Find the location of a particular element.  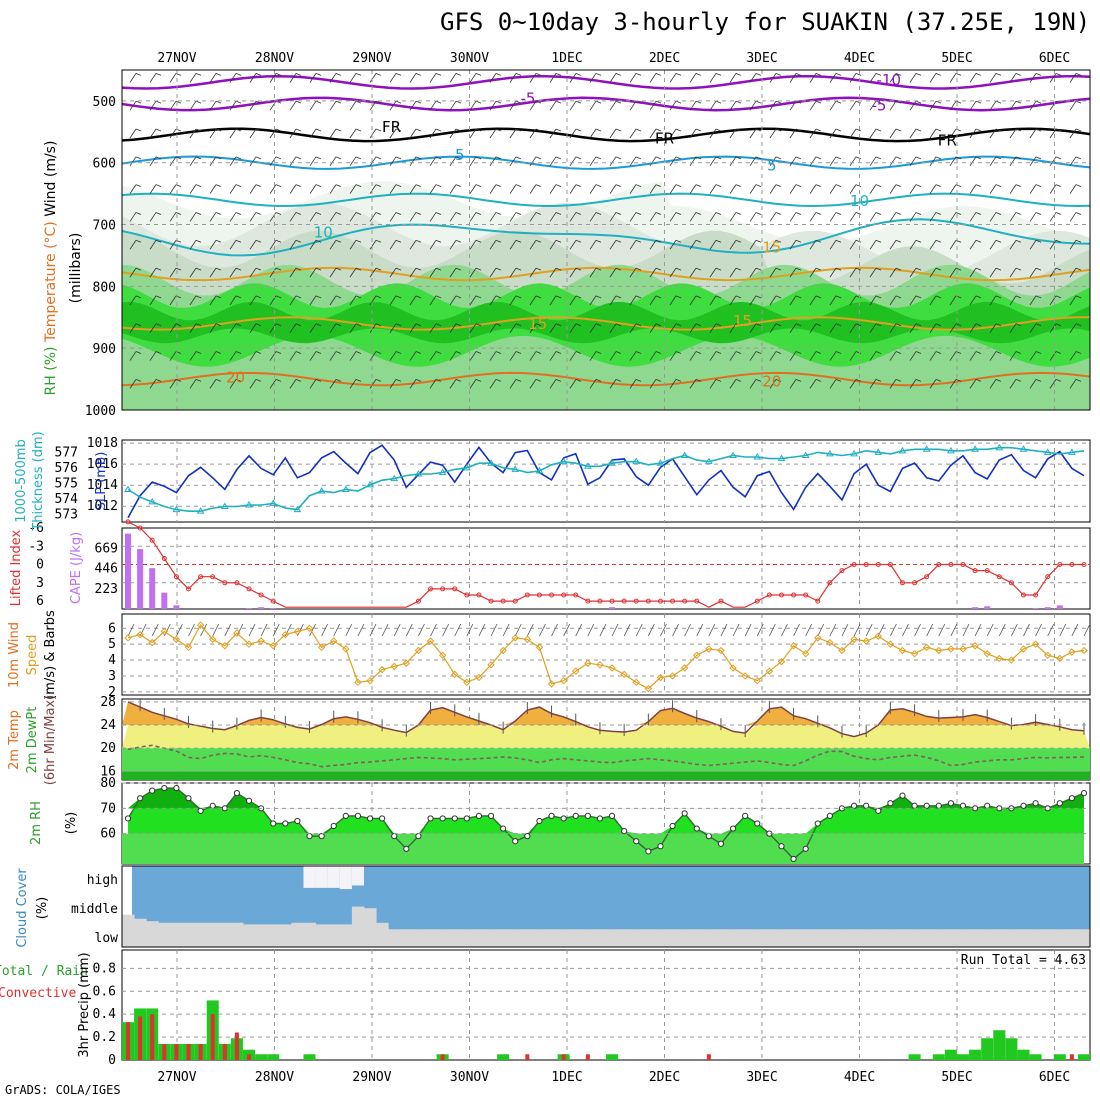

date-top: 28NOV is located at coordinates (274, 58).